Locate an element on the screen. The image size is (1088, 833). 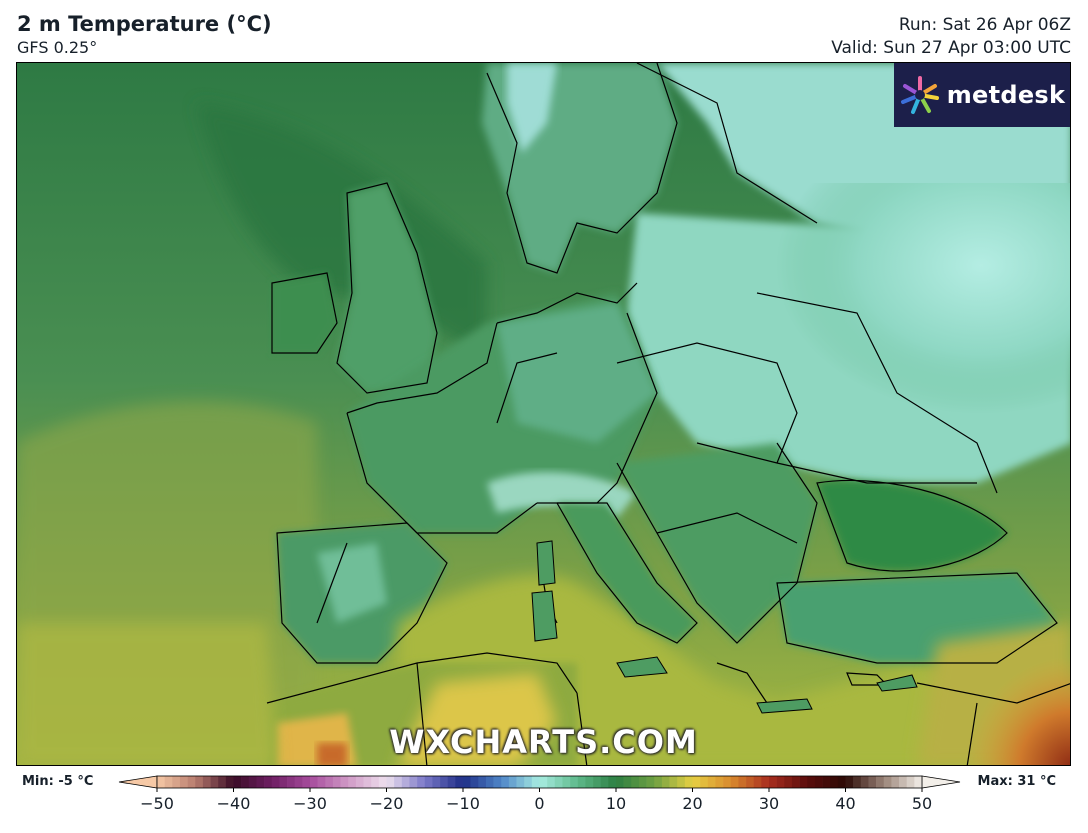
colorbar-scale: −50 −40 −30 −20 −10 0 10 20 30 40 50 is located at coordinates (539, 794).